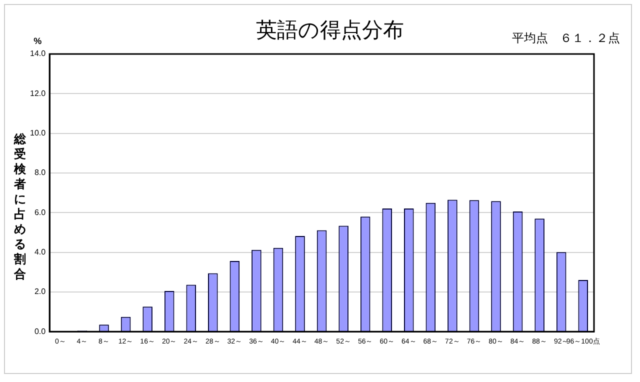 The width and height of the screenshot is (640, 382). What do you see at coordinates (40, 212) in the screenshot?
I see `y-tick-label: 6.0` at bounding box center [40, 212].